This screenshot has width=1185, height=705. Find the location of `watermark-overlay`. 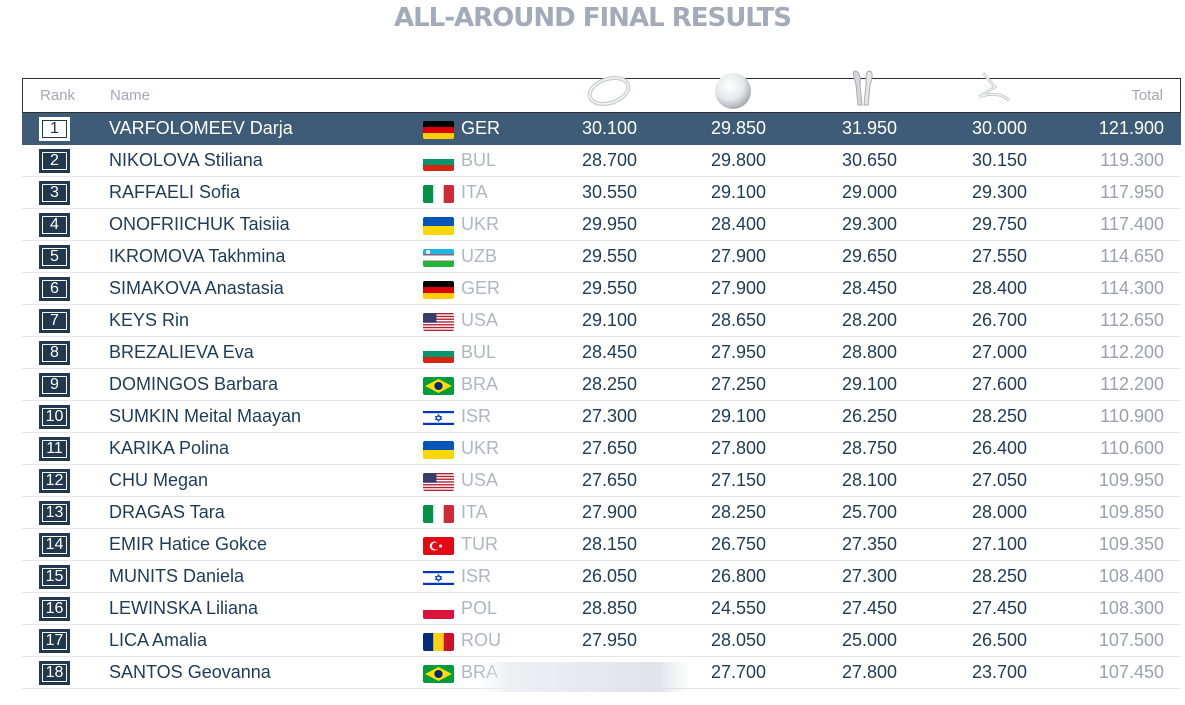

watermark-overlay is located at coordinates (584, 677).